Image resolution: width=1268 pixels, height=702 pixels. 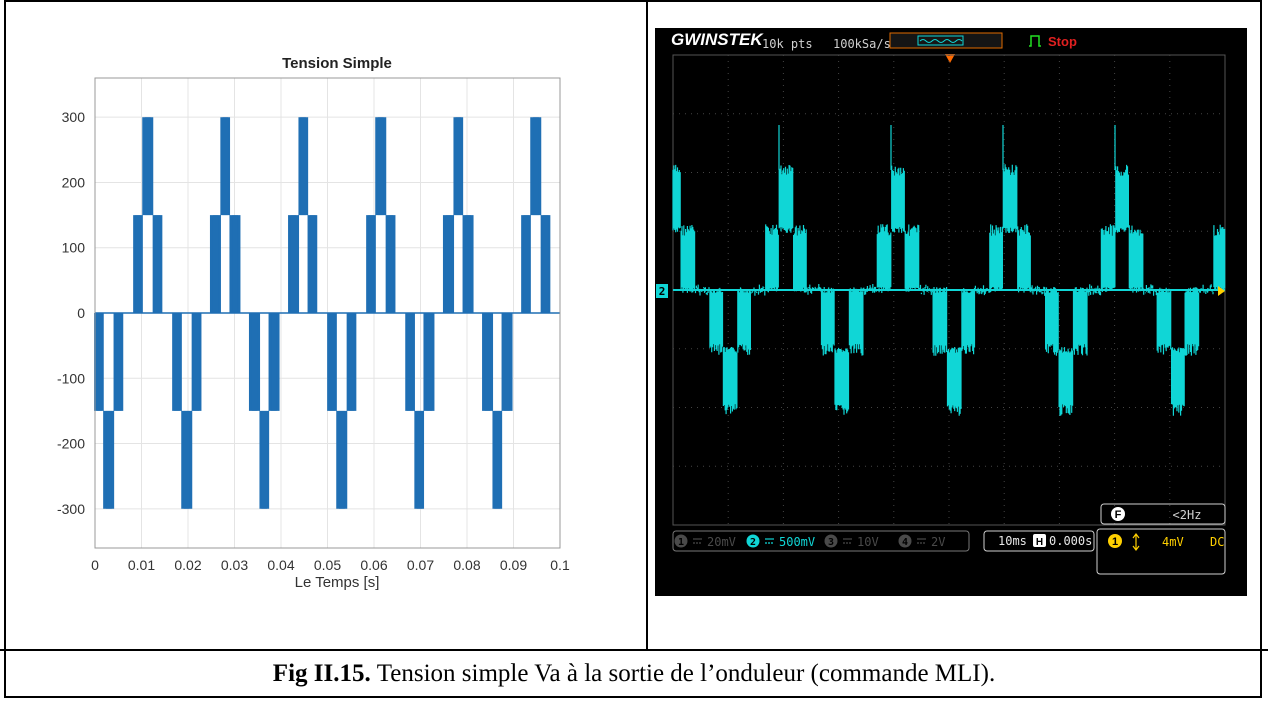 I want to click on timebase-box, so click(x=1039, y=541).